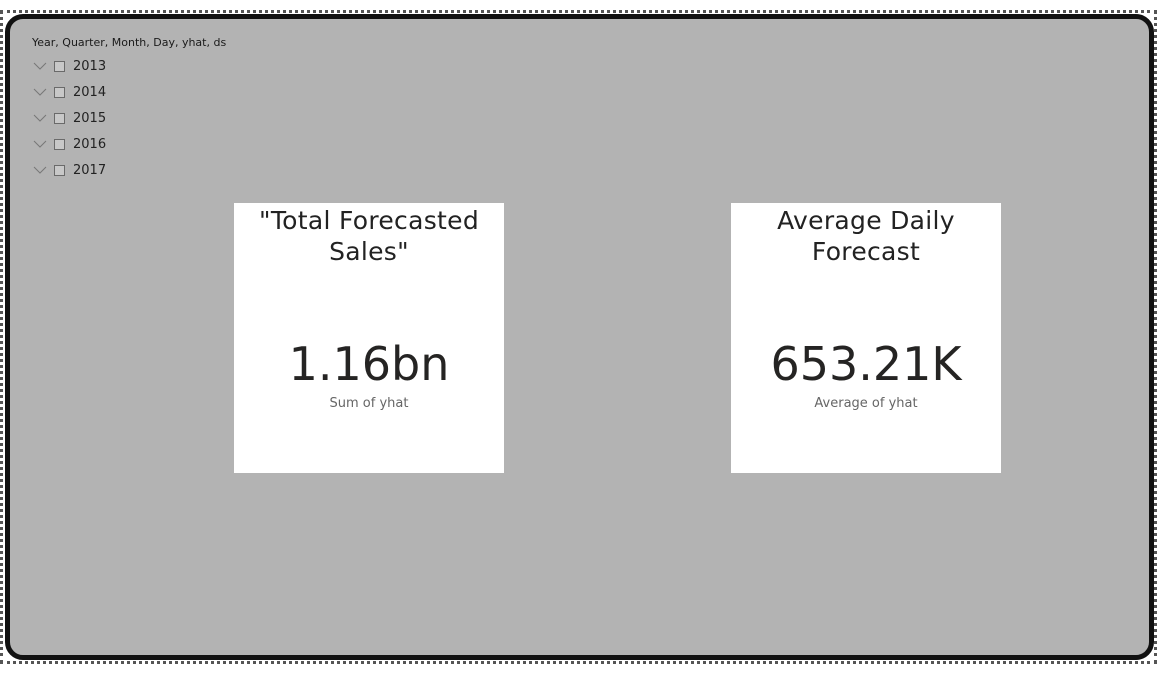  Describe the element at coordinates (129, 144) in the screenshot. I see `slicer-item-2016: 2016` at that location.